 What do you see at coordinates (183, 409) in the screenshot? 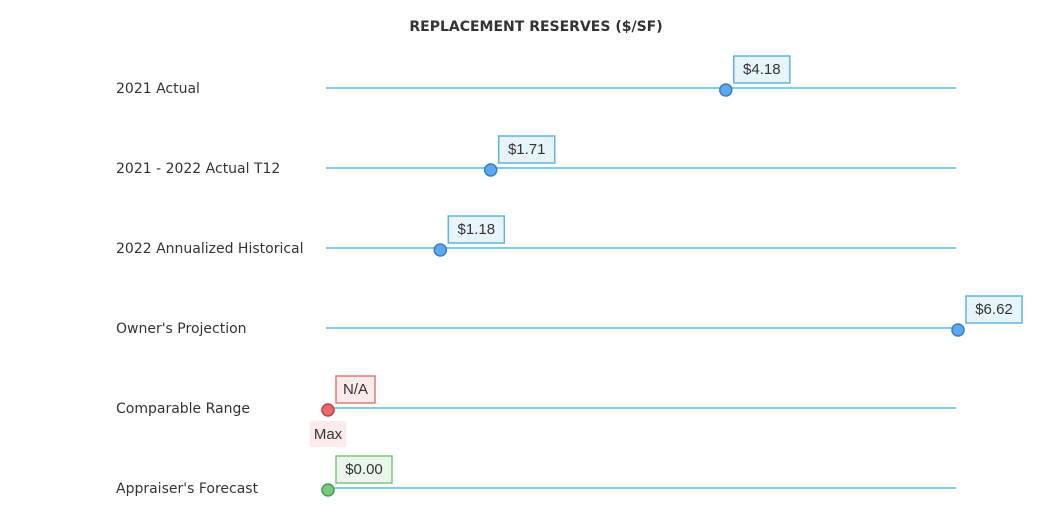
I see `row-label: Comparable Range` at bounding box center [183, 409].